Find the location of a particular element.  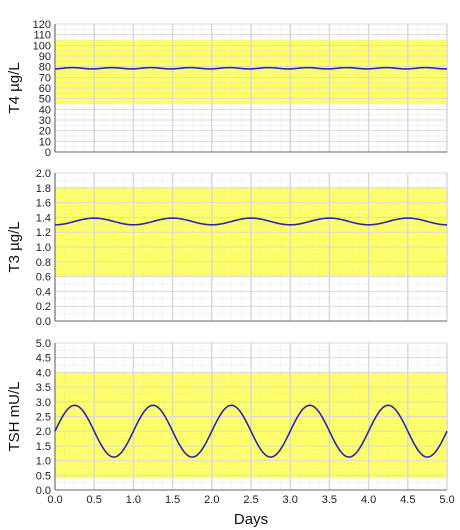

y-tick-label: 0.5 is located at coordinates (43, 476).